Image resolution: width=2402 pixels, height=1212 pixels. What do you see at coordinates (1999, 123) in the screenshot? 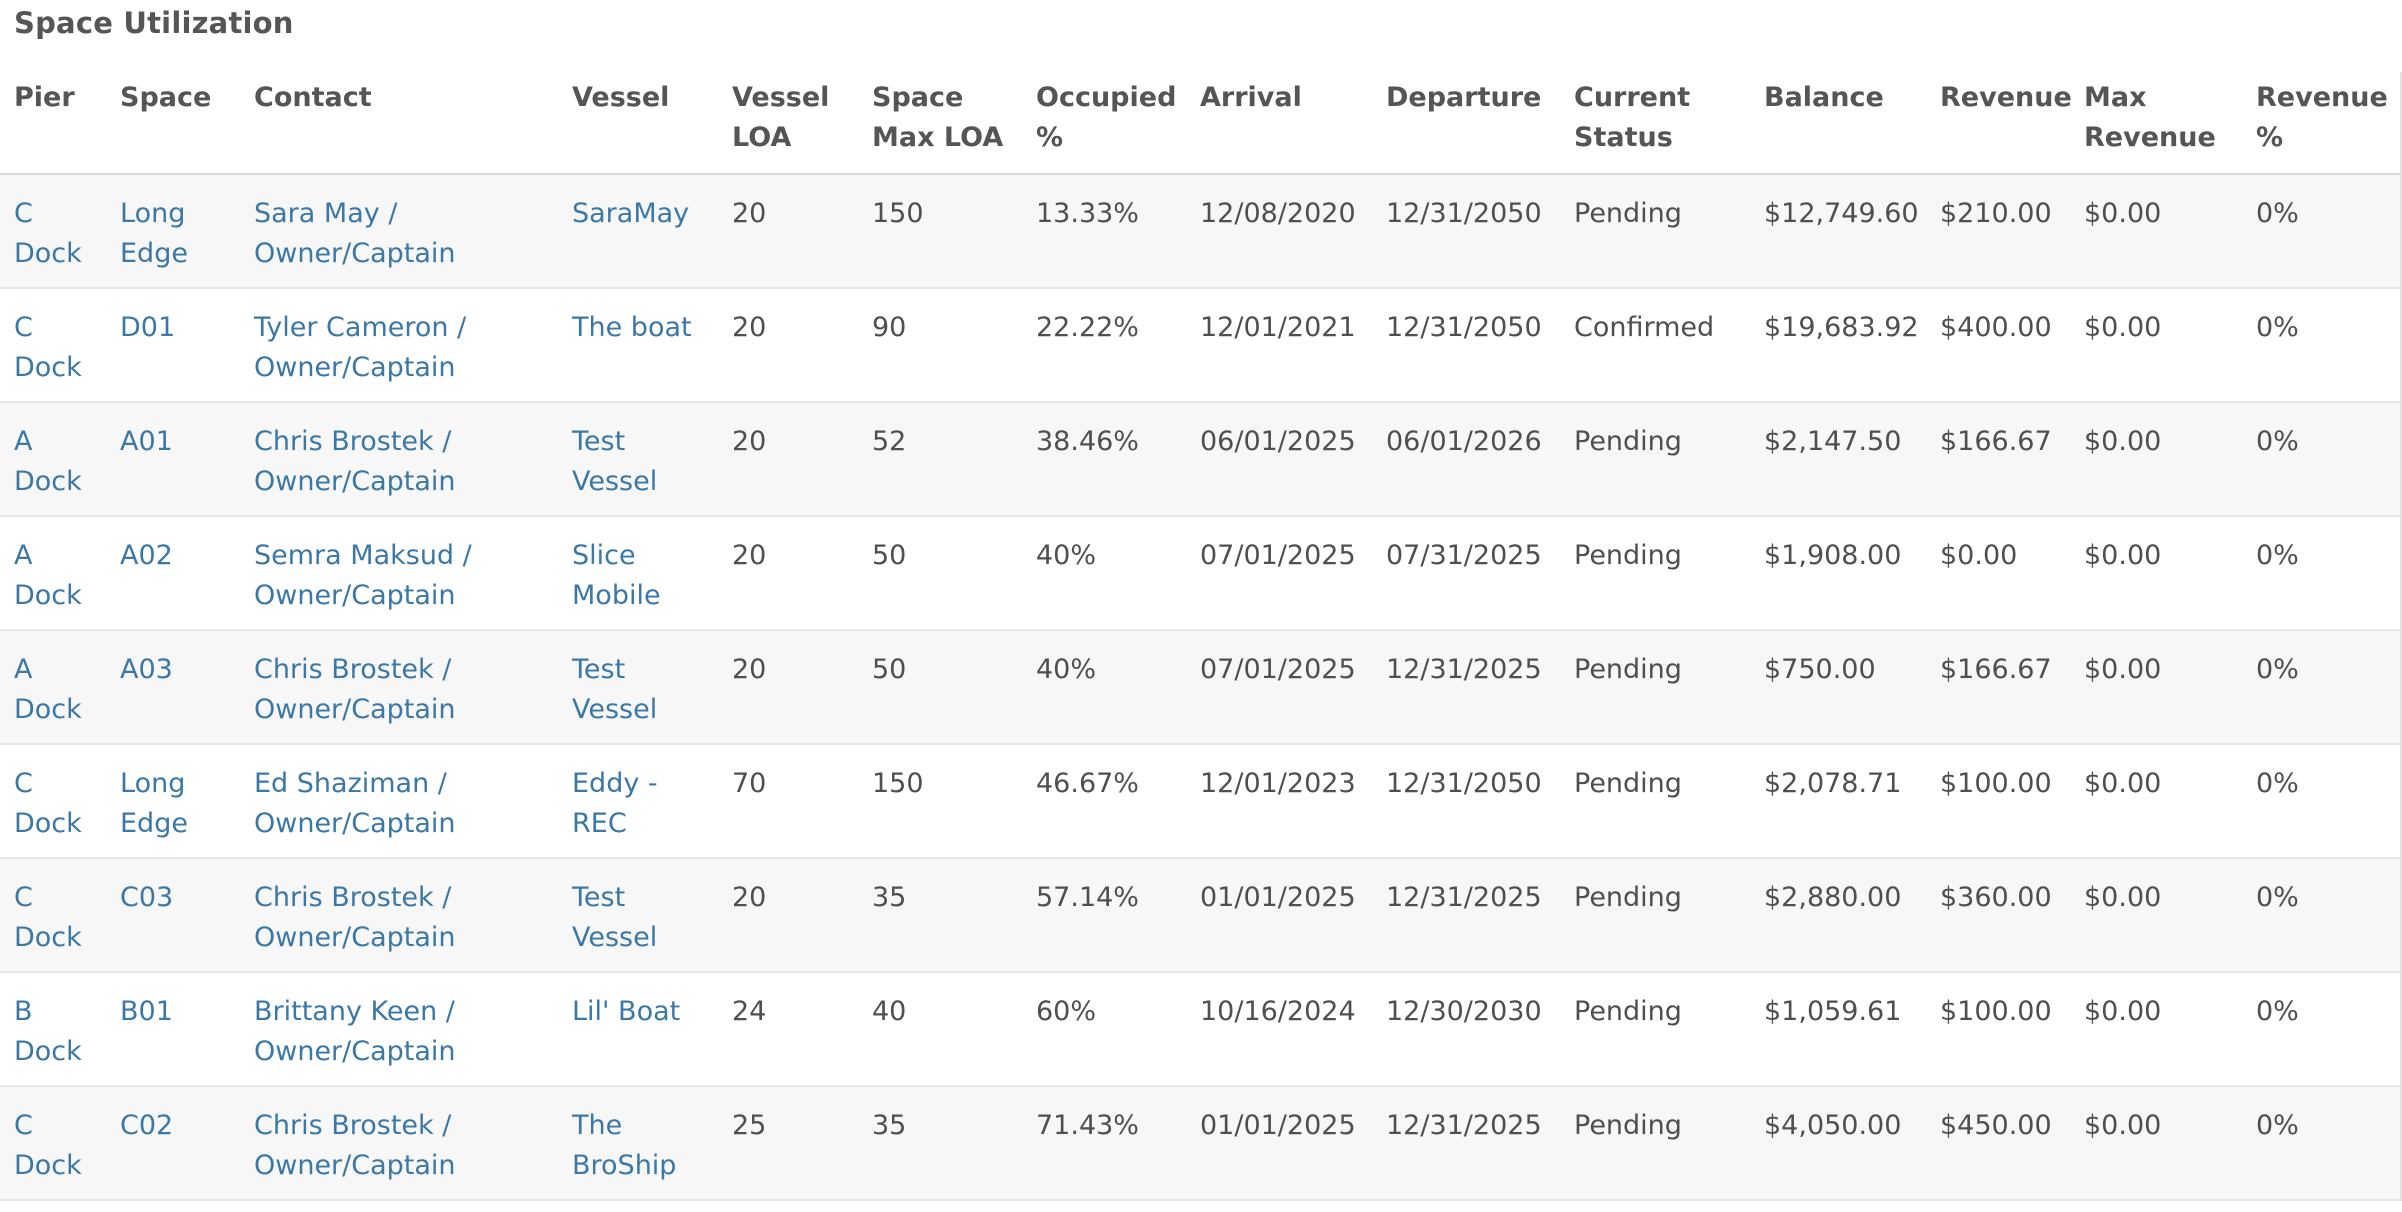
I see `column-header-revenue: Revenue` at bounding box center [1999, 123].